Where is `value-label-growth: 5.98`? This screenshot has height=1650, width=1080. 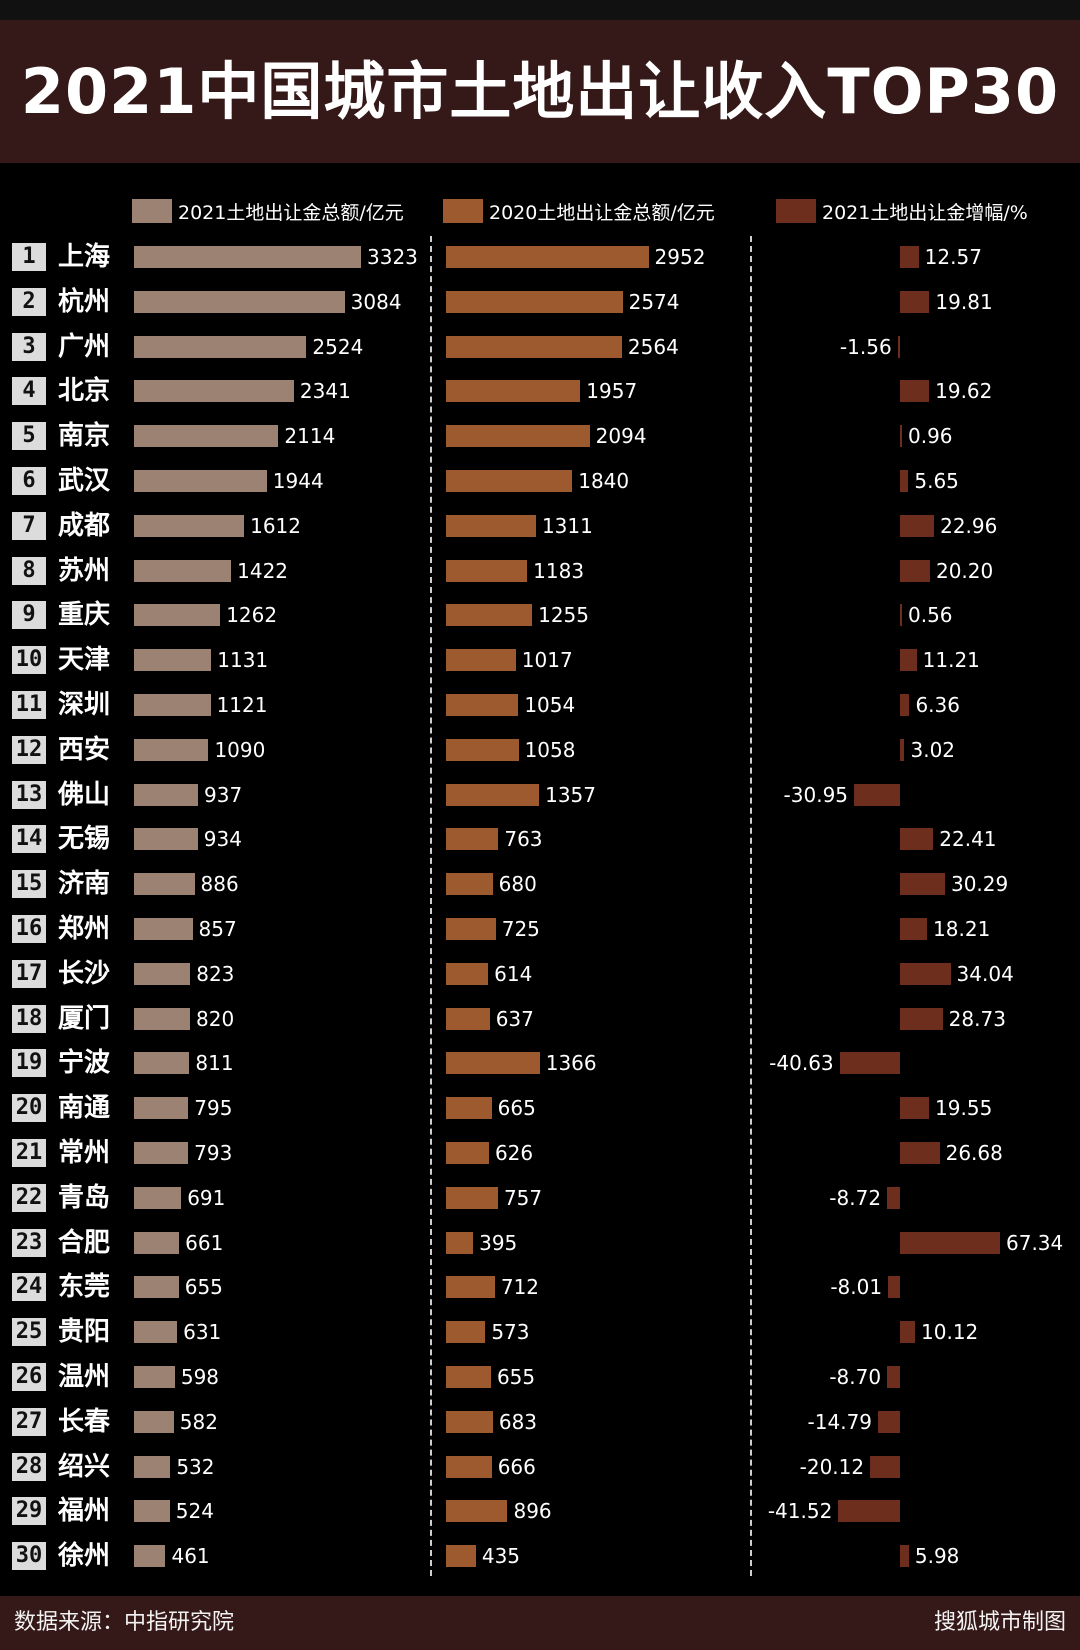
value-label-growth: 5.98 is located at coordinates (937, 1556).